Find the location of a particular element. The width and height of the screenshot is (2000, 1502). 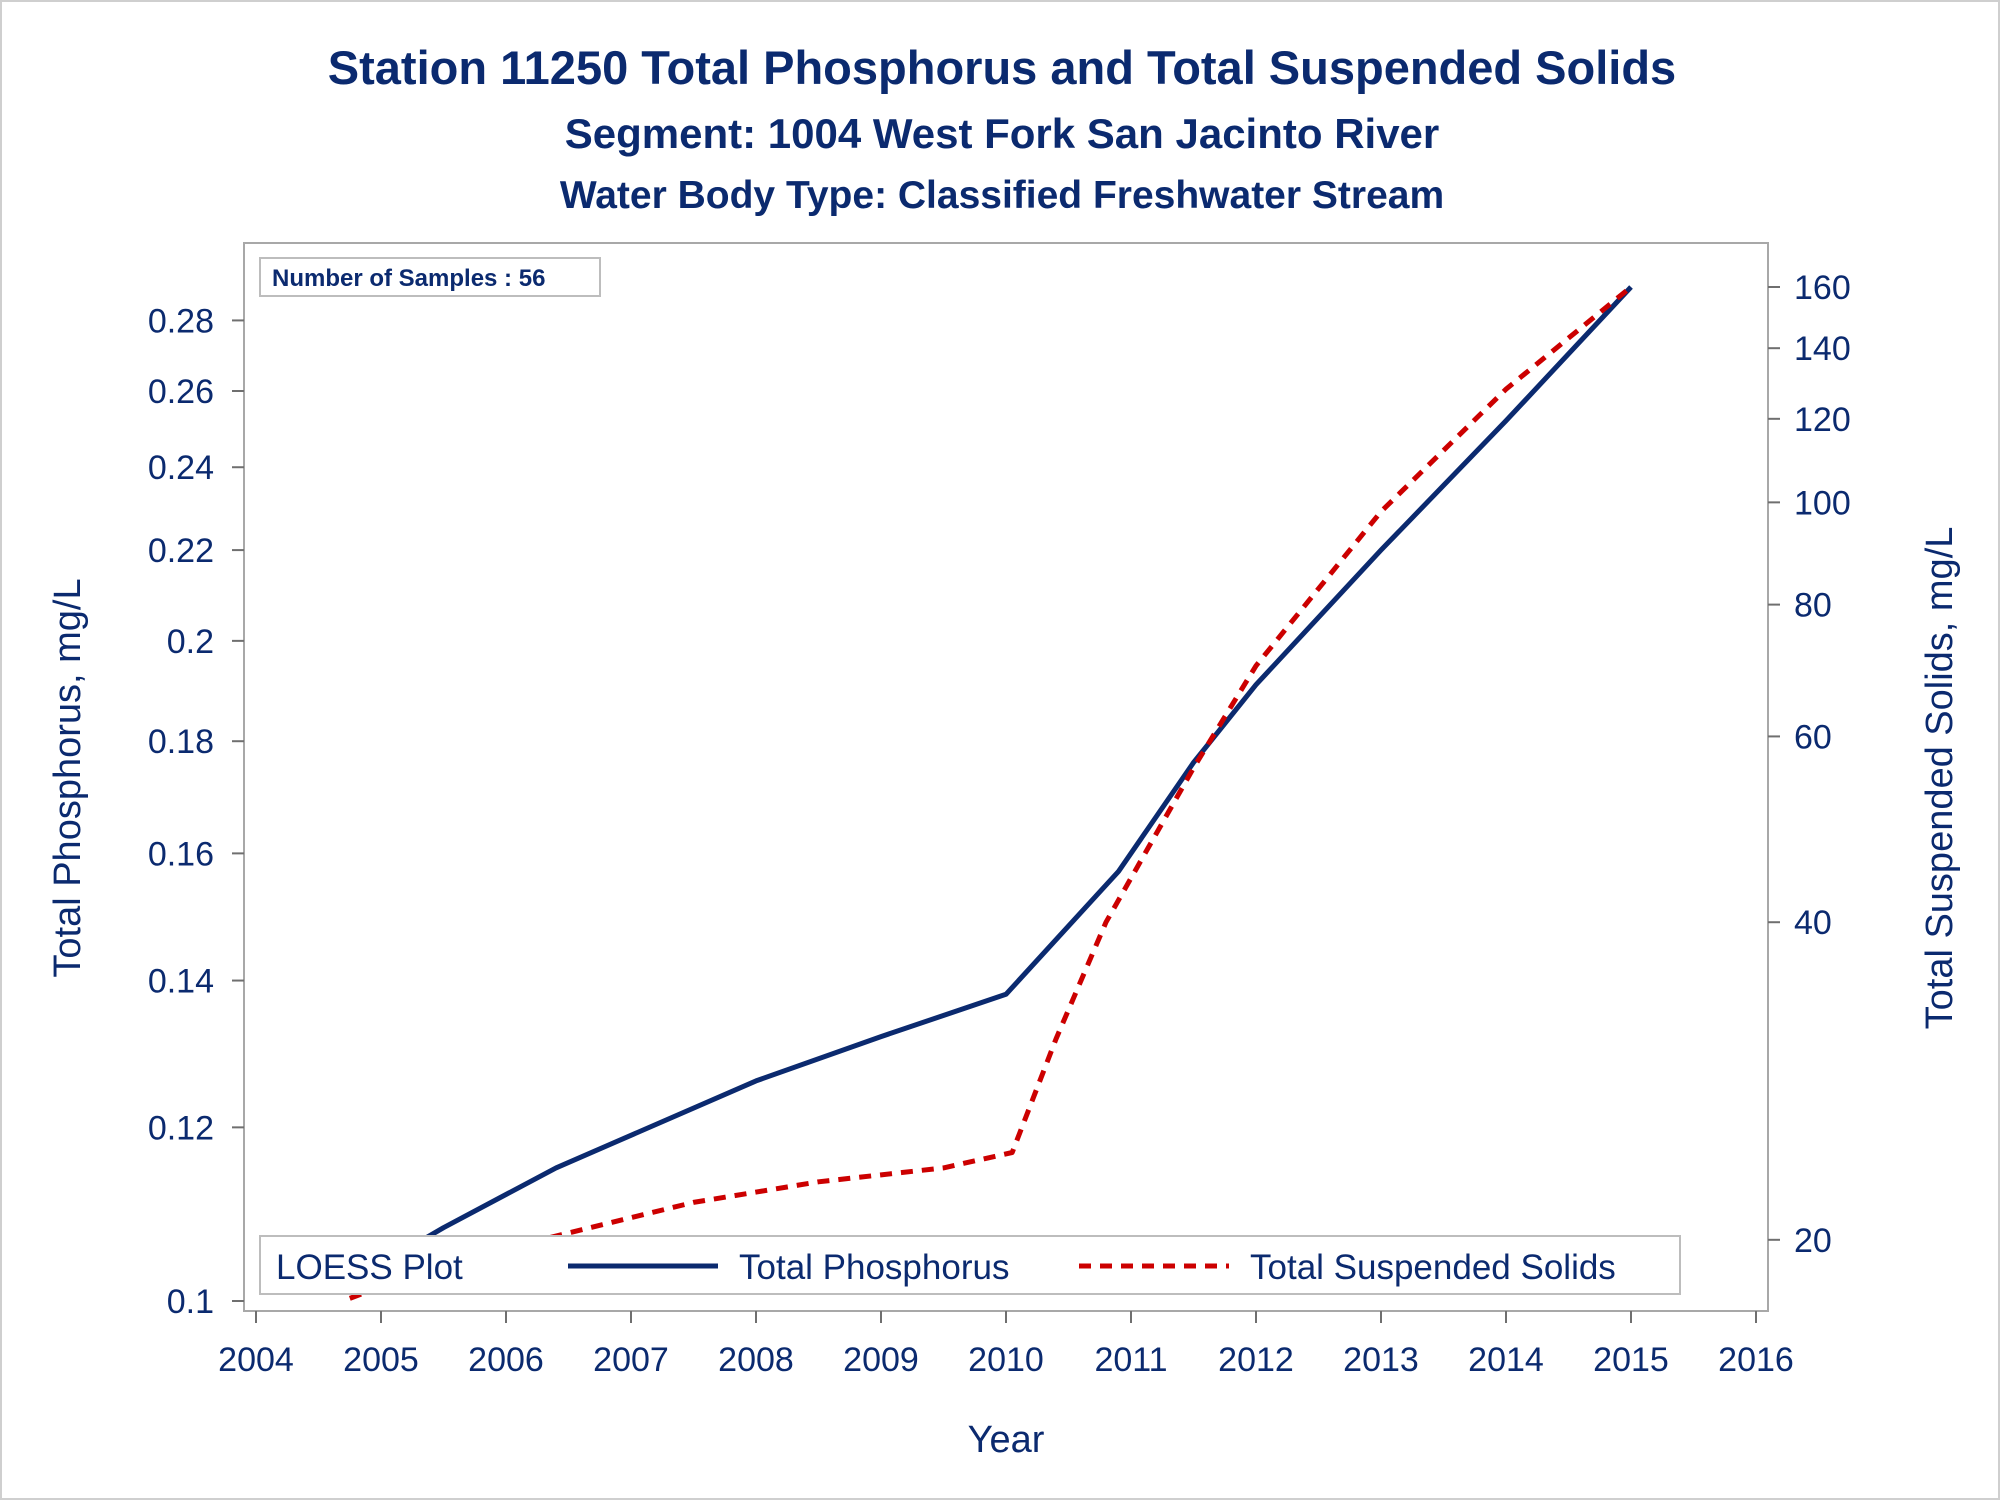

legend-title: LOESS Plot is located at coordinates (369, 1267).